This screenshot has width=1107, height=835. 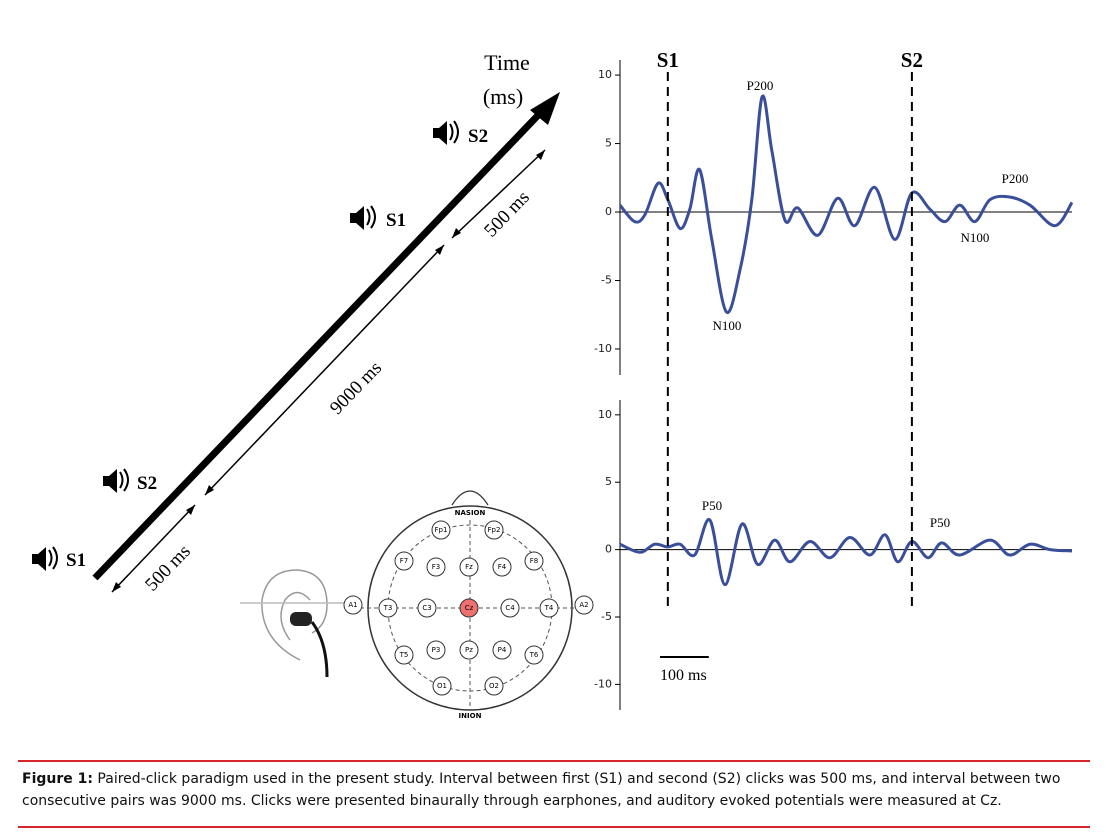 I want to click on inion-label: INION, so click(x=470, y=716).